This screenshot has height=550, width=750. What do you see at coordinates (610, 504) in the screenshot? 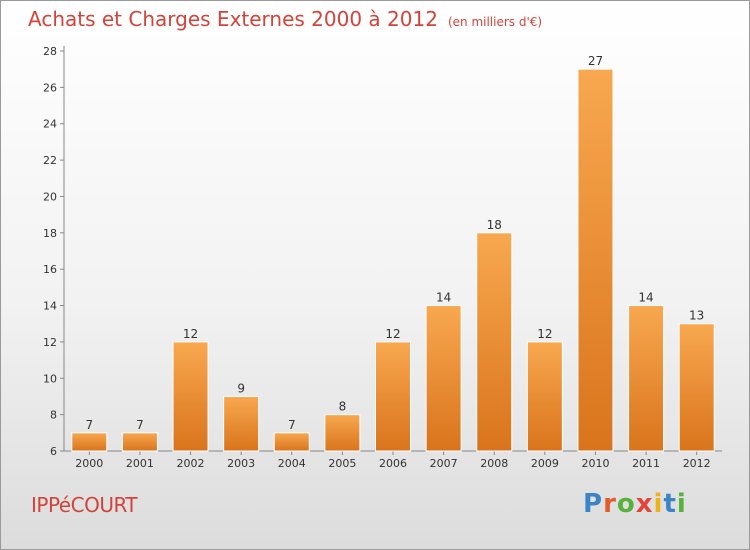
I see `logo-letter: r` at bounding box center [610, 504].